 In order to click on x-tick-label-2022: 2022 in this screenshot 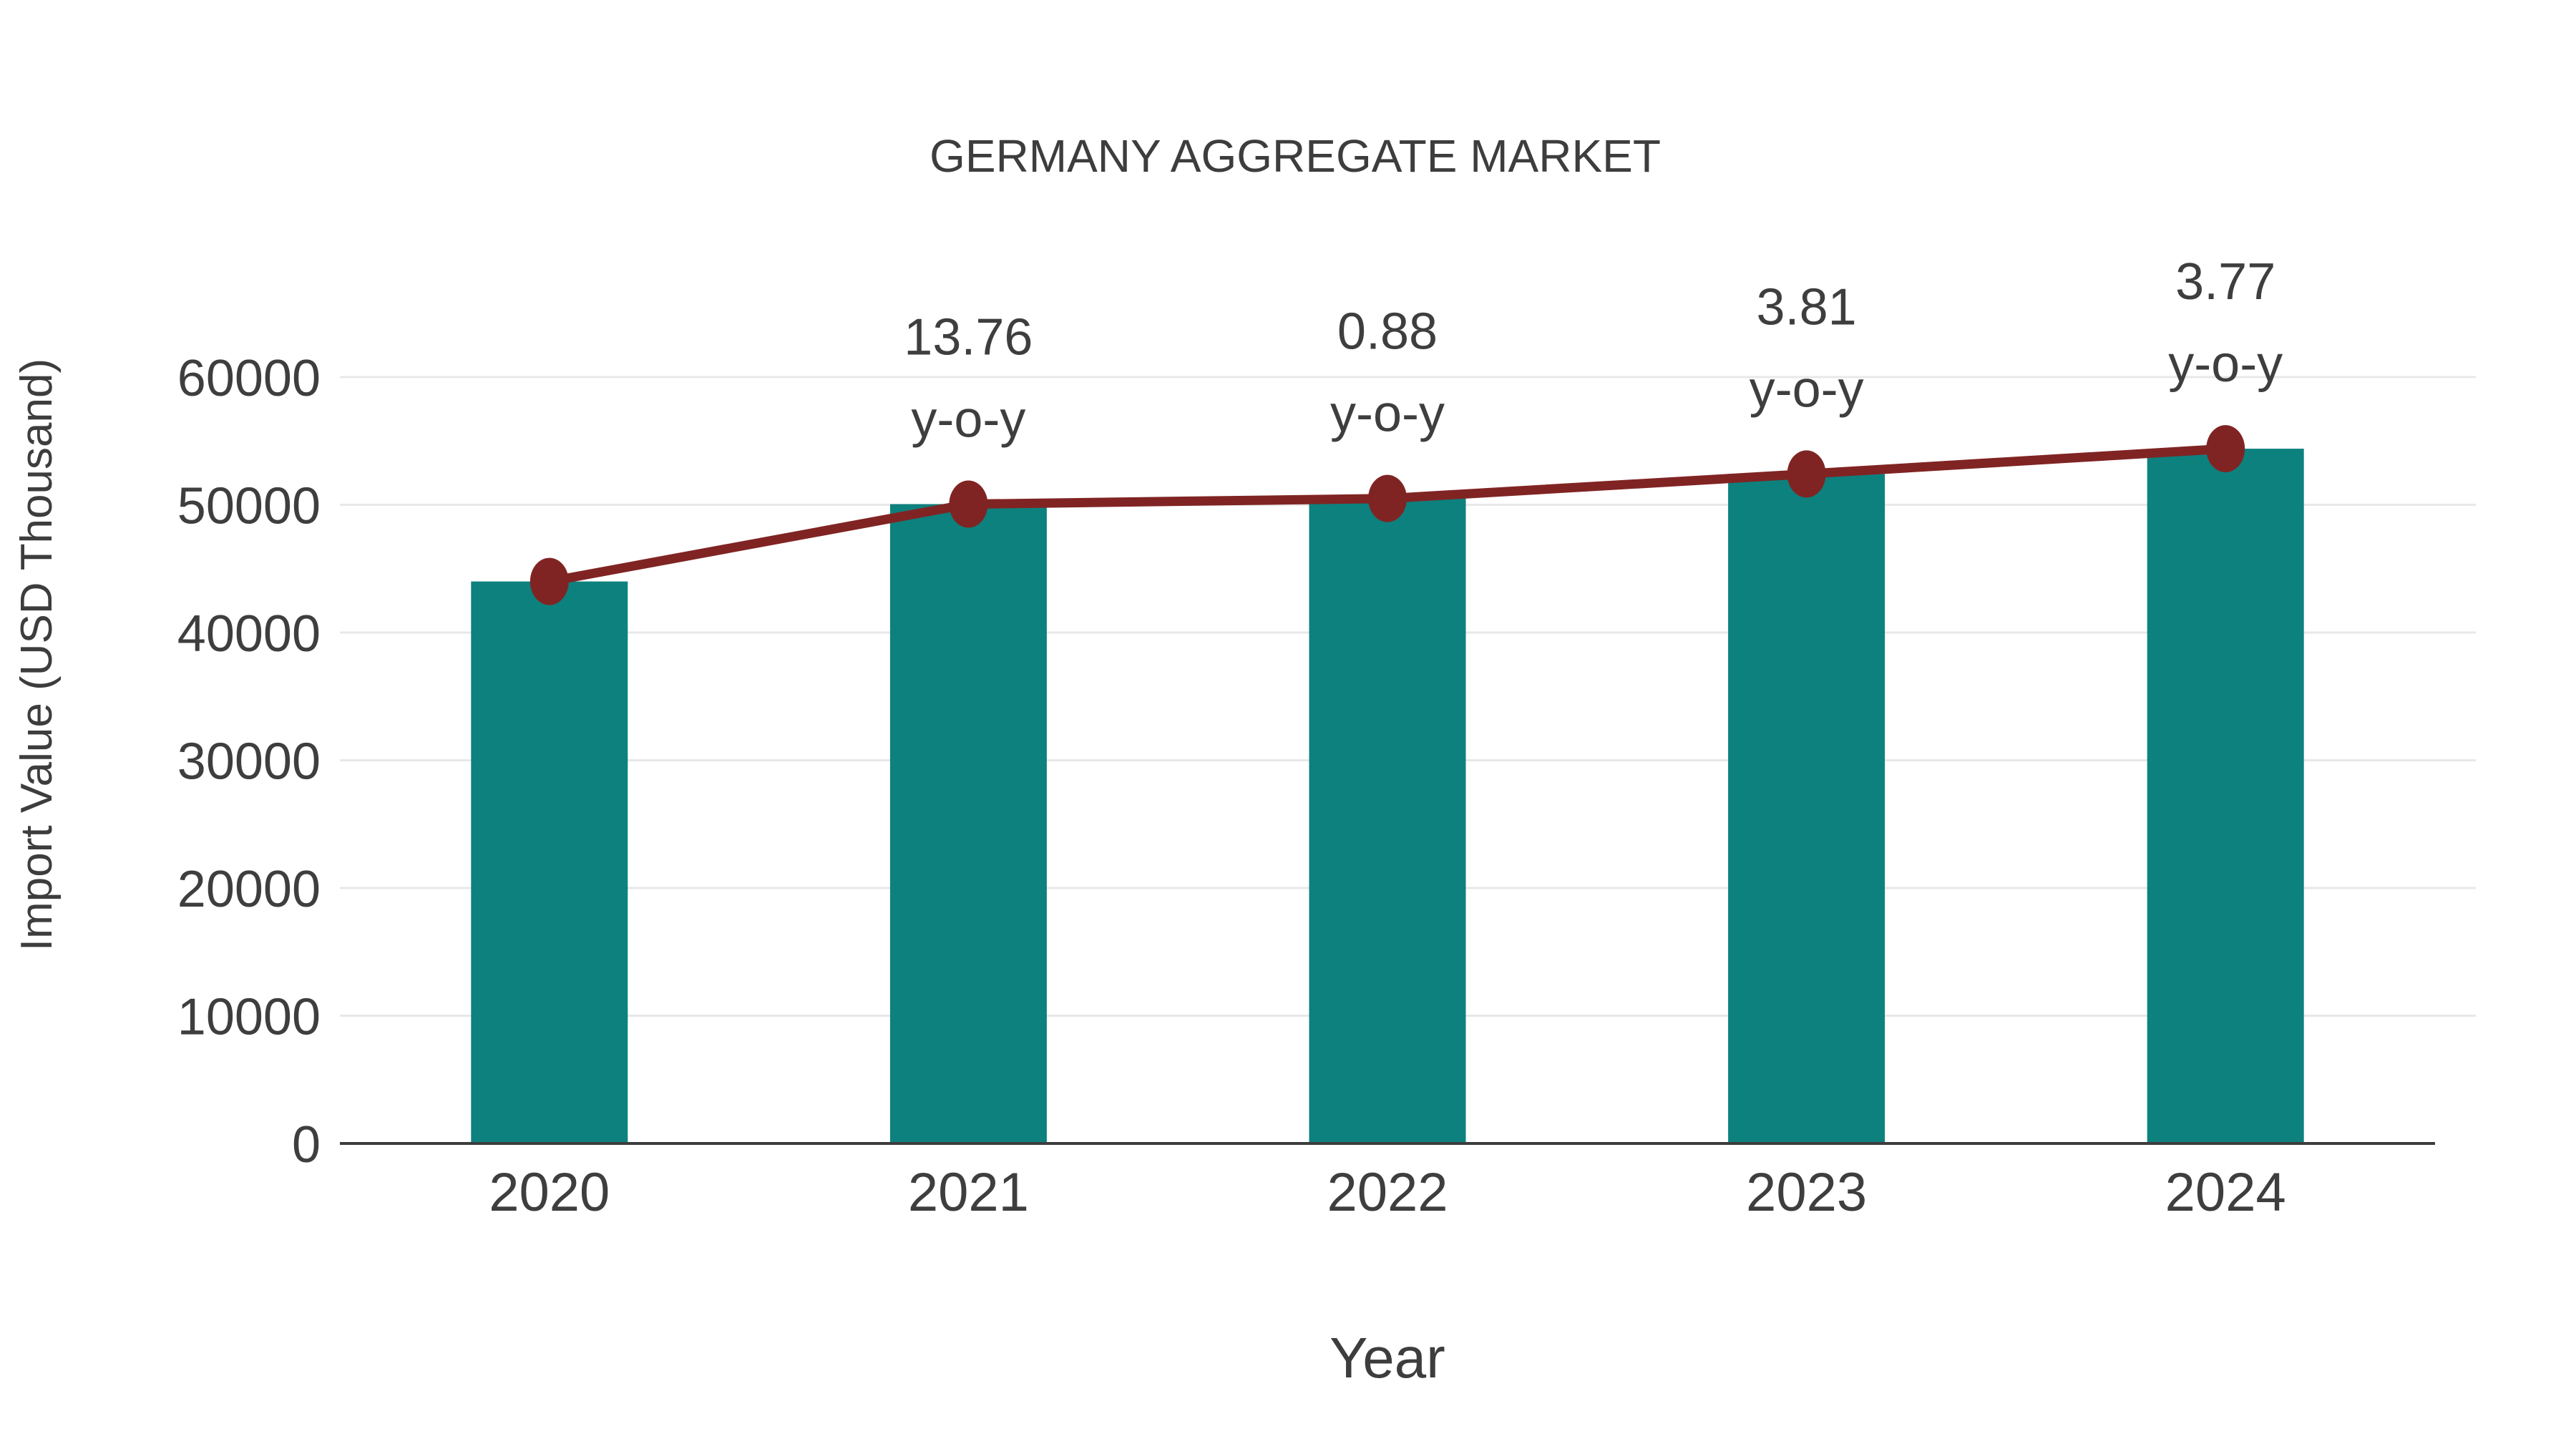, I will do `click(1387, 1192)`.